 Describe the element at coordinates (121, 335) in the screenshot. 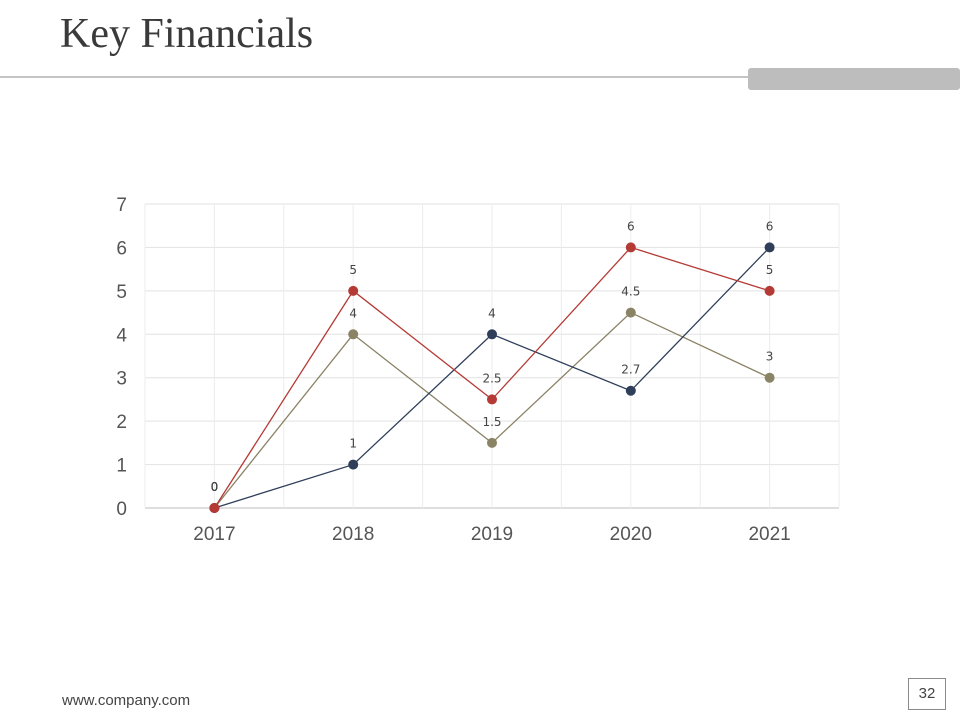

I see `y-tick-label: 4` at that location.